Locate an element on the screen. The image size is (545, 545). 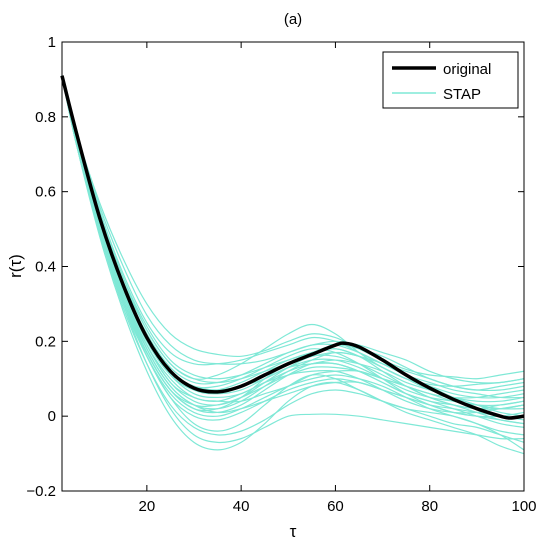
x-tick-label: 60 is located at coordinates (335, 506).